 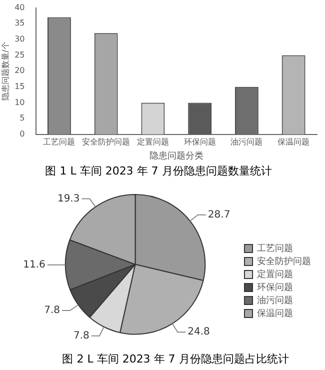 What do you see at coordinates (68, 198) in the screenshot?
I see `data-label: 19.3` at bounding box center [68, 198].